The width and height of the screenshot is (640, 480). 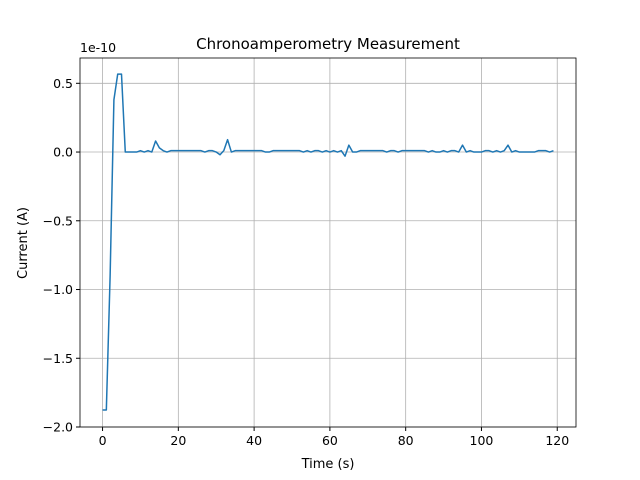 What do you see at coordinates (63, 152) in the screenshot?
I see `y-tick-label: 0.0` at bounding box center [63, 152].